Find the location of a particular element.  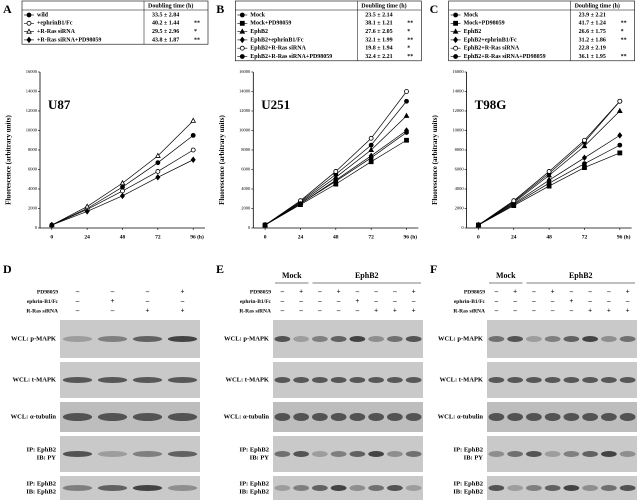

y-tick-label: 6000 is located at coordinates (460, 169).